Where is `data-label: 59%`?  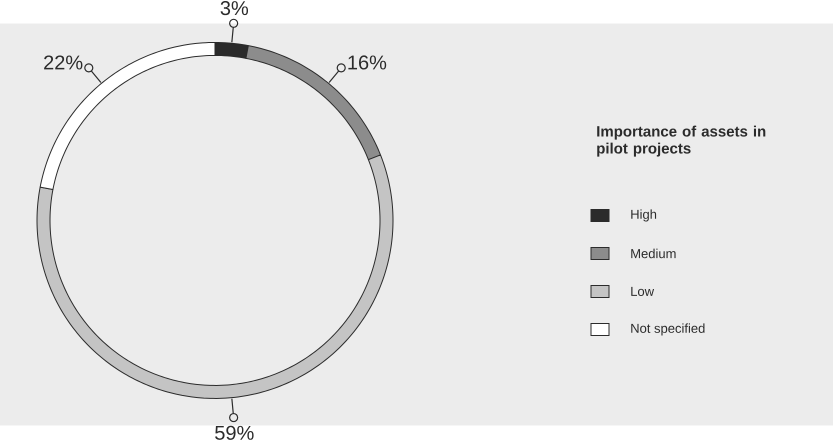
data-label: 59% is located at coordinates (234, 433).